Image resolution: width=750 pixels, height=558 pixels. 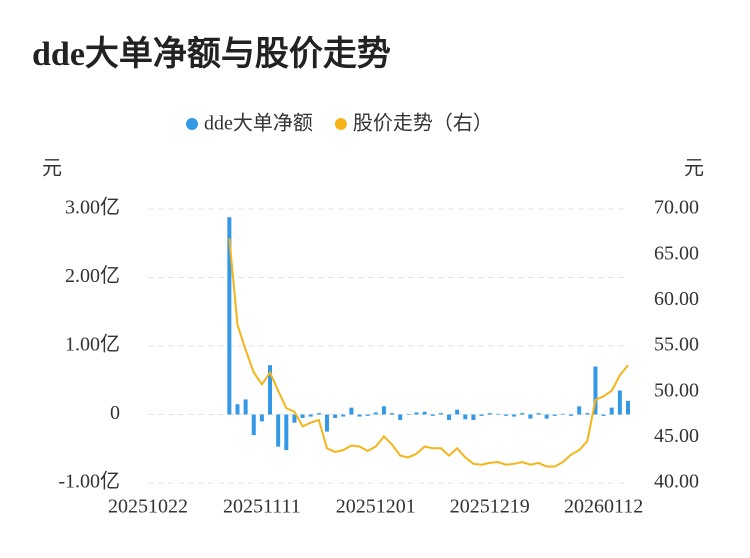 What do you see at coordinates (676, 482) in the screenshot?
I see `y2-tick-label: 40.00` at bounding box center [676, 482].